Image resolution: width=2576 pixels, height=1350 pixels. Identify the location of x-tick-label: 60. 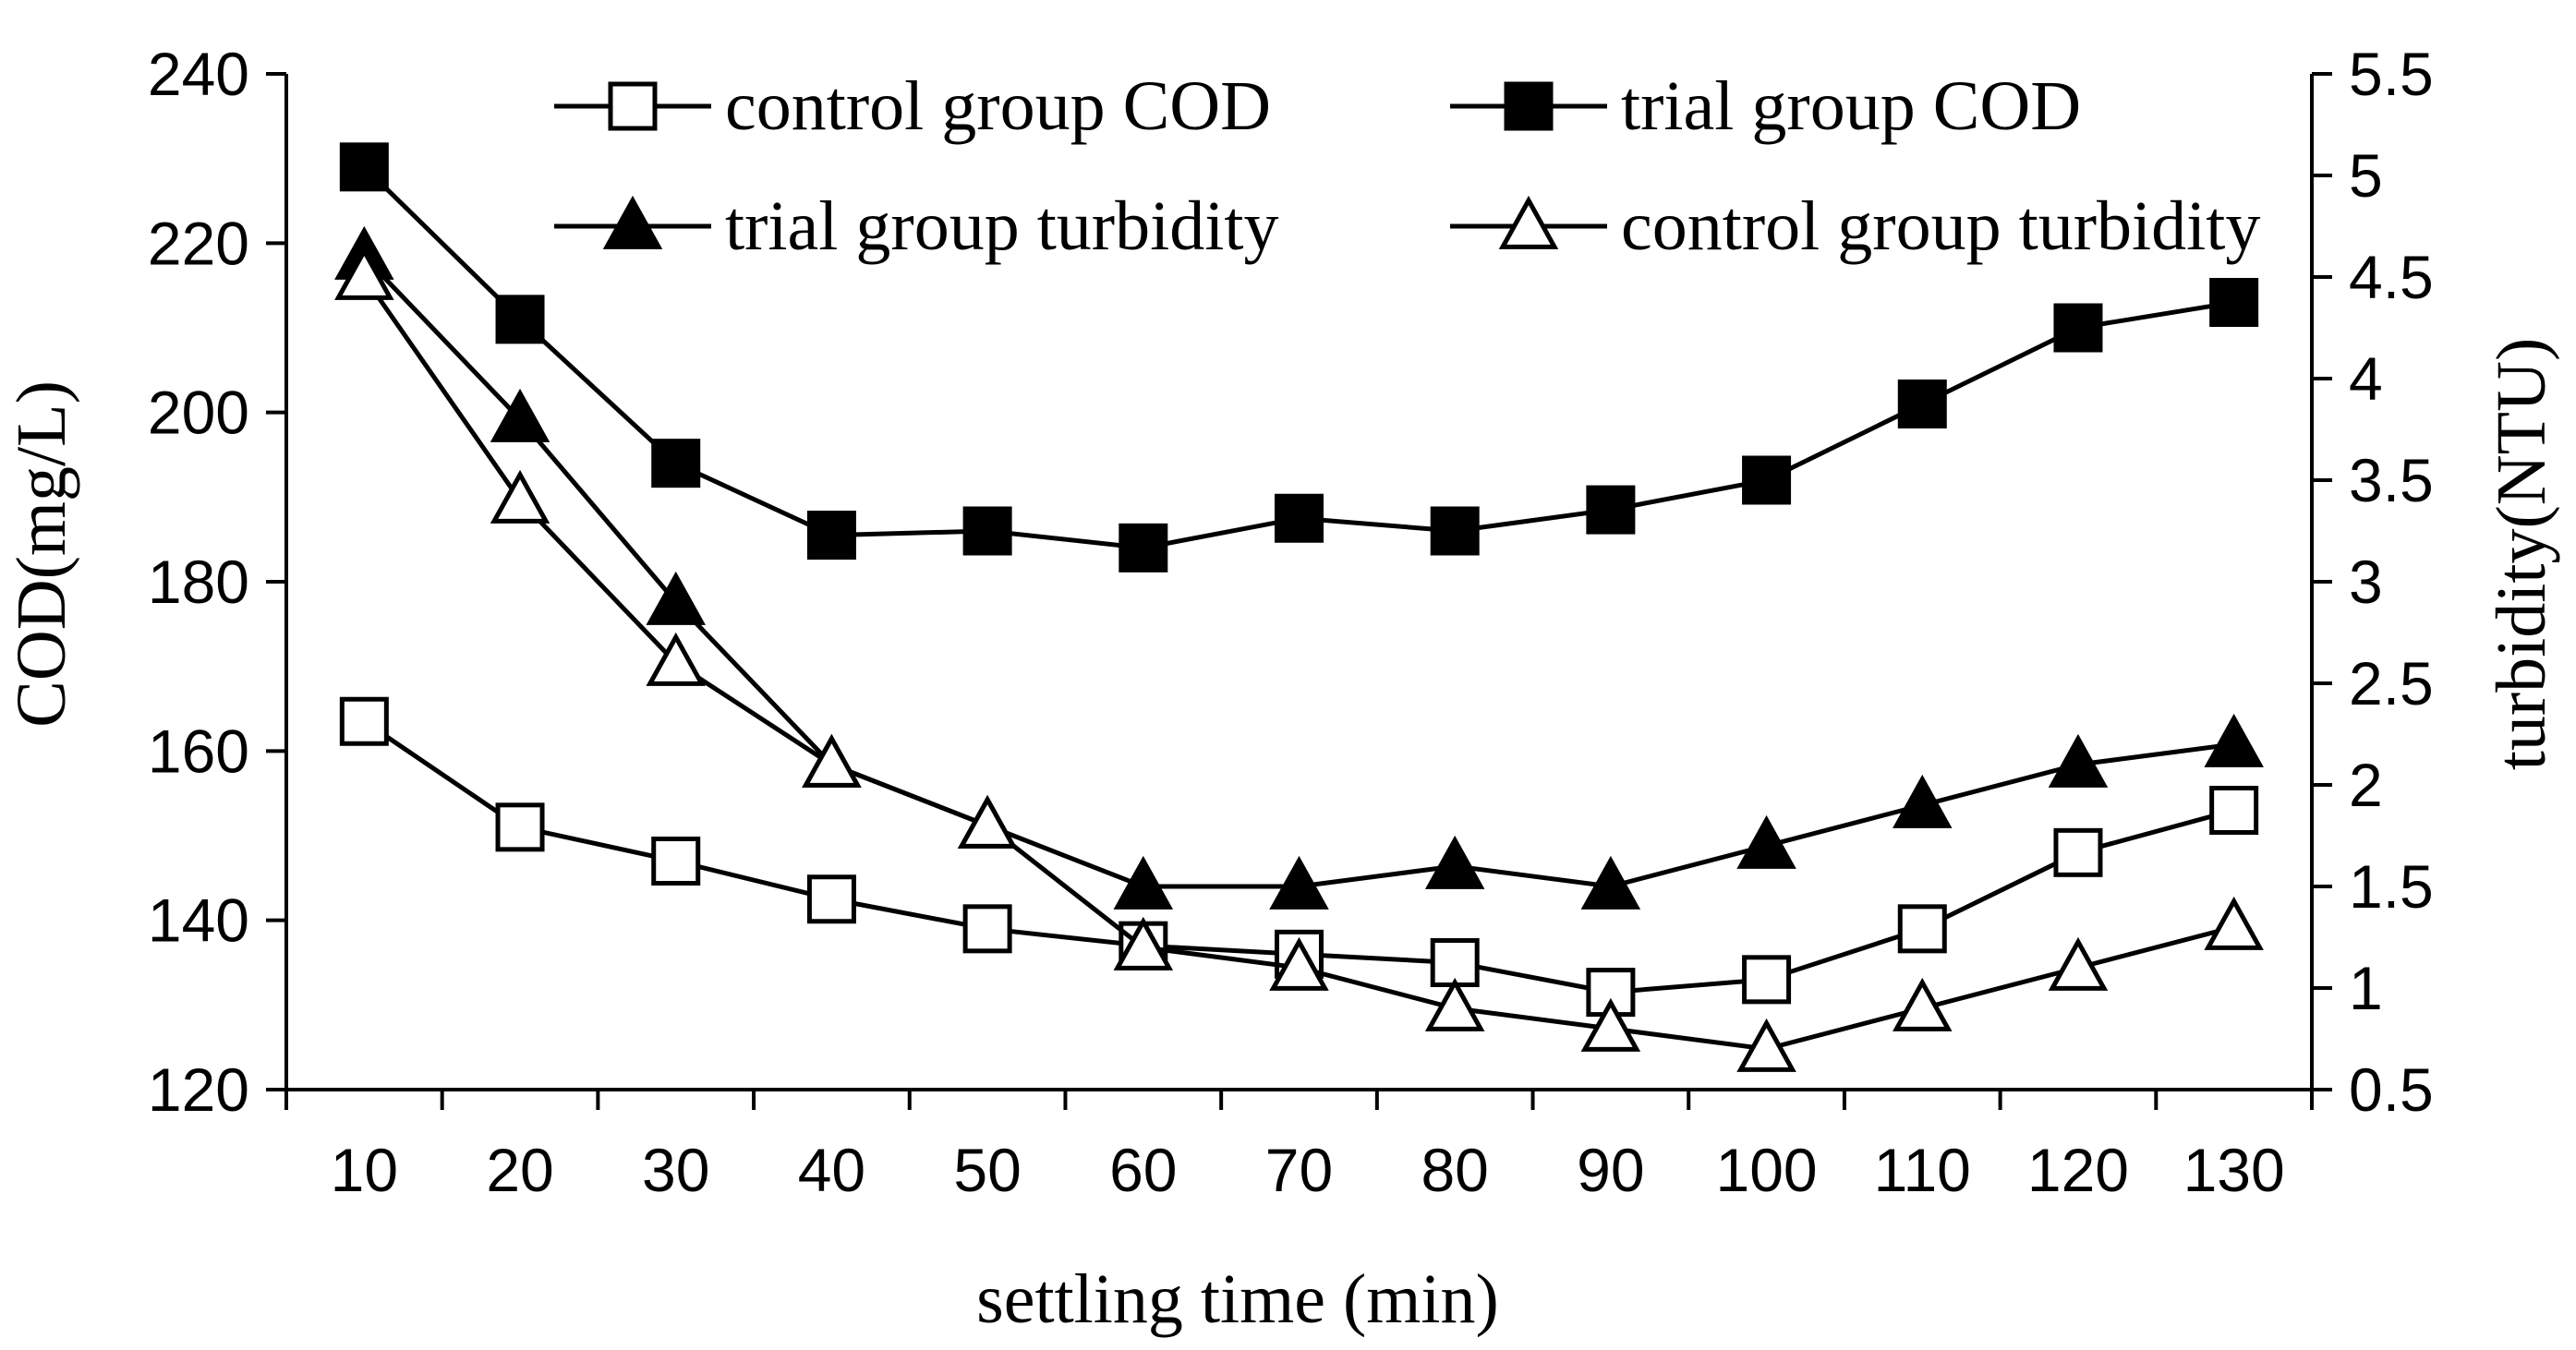
(1143, 1170).